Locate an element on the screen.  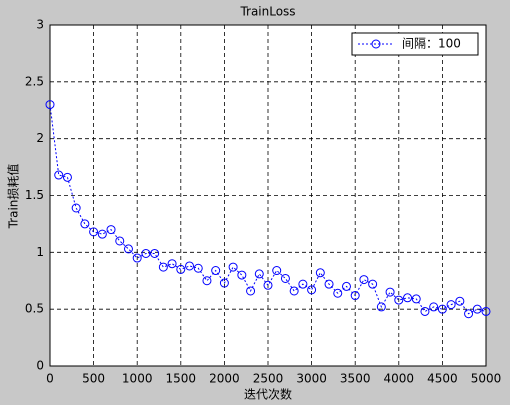
y-tick-label: 3 is located at coordinates (40, 25).